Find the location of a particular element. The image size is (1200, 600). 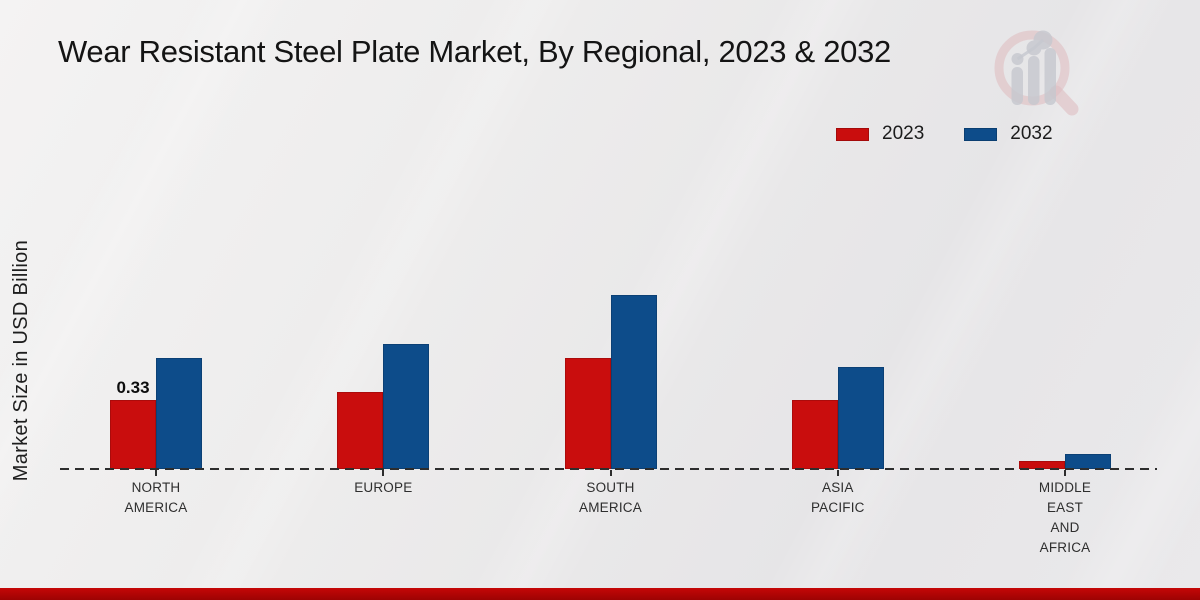

x-axis-tick-middle-east-and-africa is located at coordinates (1065, 473).